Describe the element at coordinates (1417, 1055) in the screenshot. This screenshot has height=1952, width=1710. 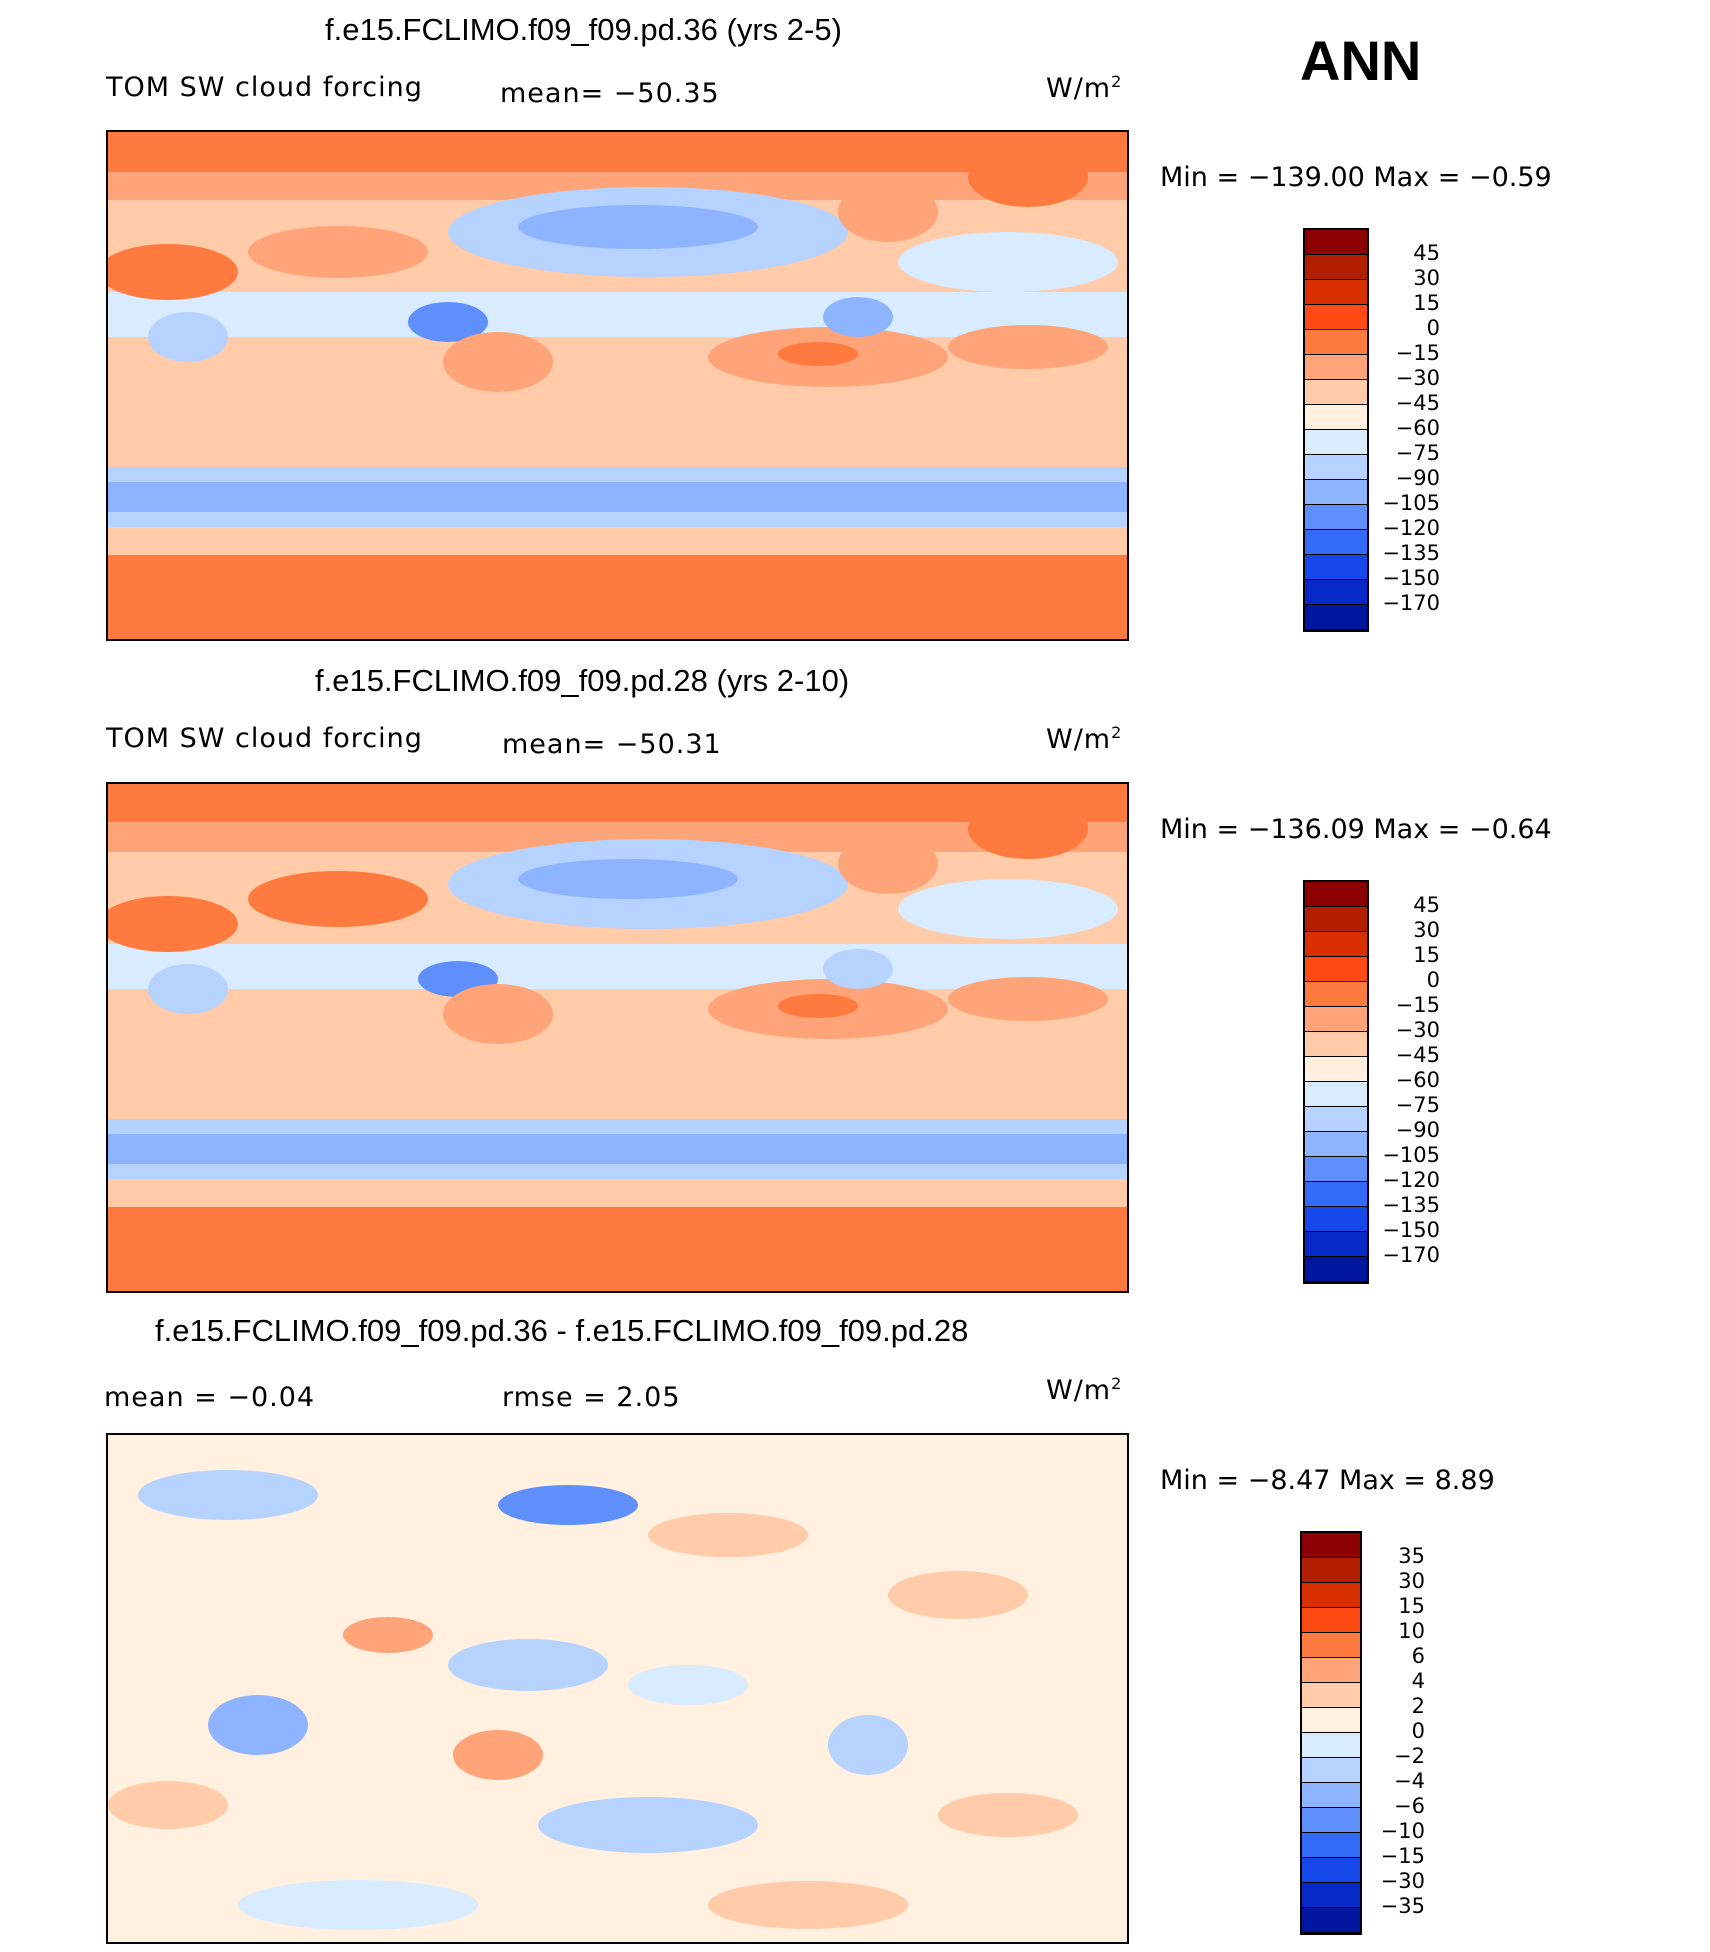
I see `colorbar-tick-label: −45` at that location.